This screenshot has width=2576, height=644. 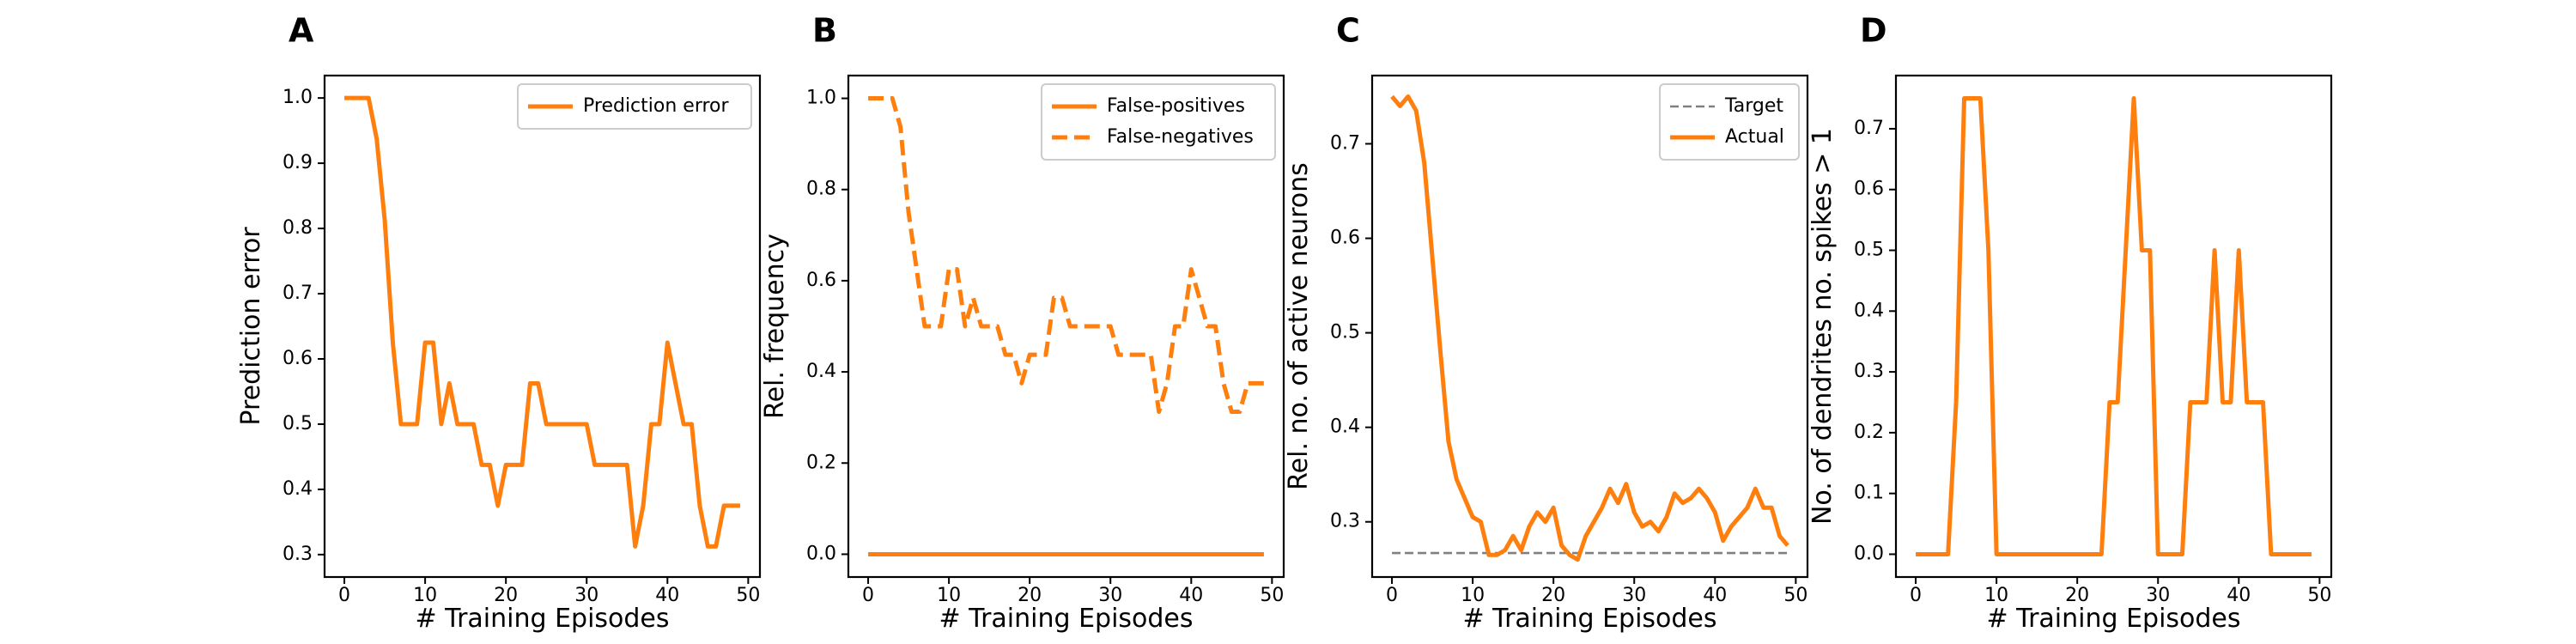 What do you see at coordinates (1873, 31) in the screenshot?
I see `panel-letter: D` at bounding box center [1873, 31].